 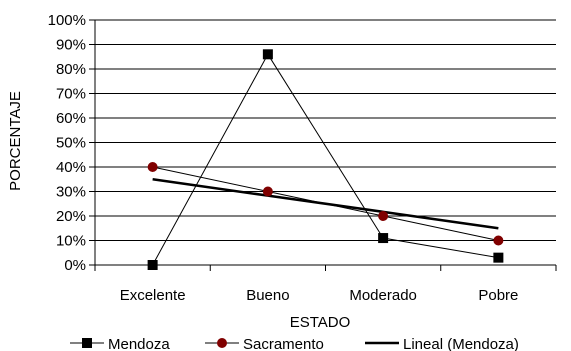 I want to click on y-tick-label: 30%, so click(x=71, y=192).